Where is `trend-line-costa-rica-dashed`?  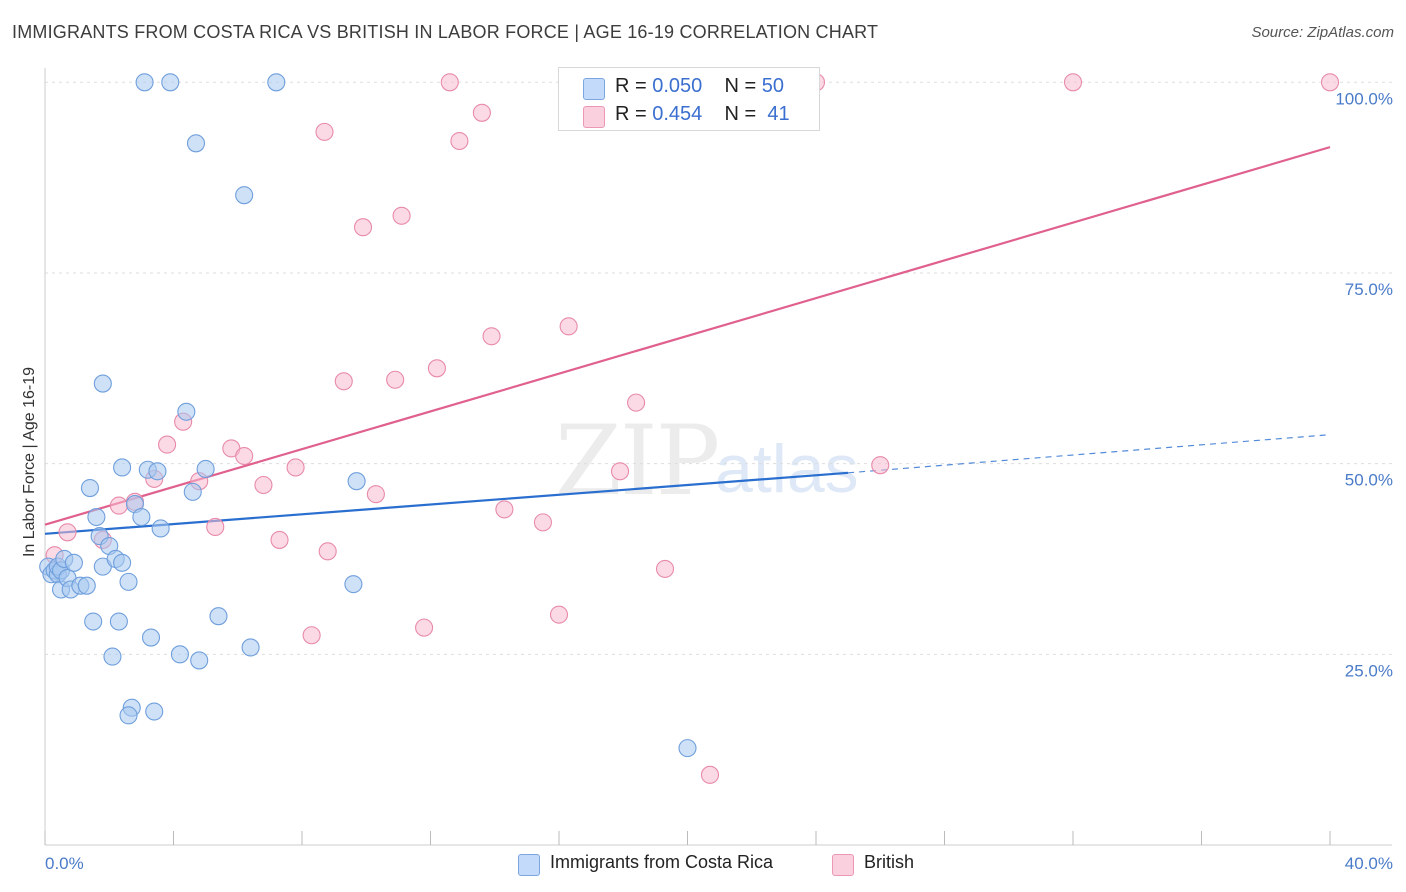
trend-line-costa-rica-dashed is located at coordinates (1089, 454).